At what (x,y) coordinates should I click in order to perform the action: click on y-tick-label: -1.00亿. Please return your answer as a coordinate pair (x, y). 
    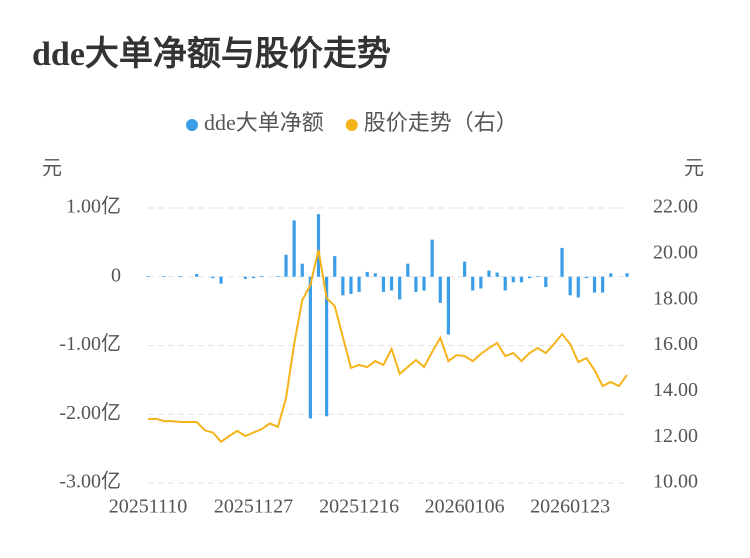
    Looking at the image, I should click on (90, 343).